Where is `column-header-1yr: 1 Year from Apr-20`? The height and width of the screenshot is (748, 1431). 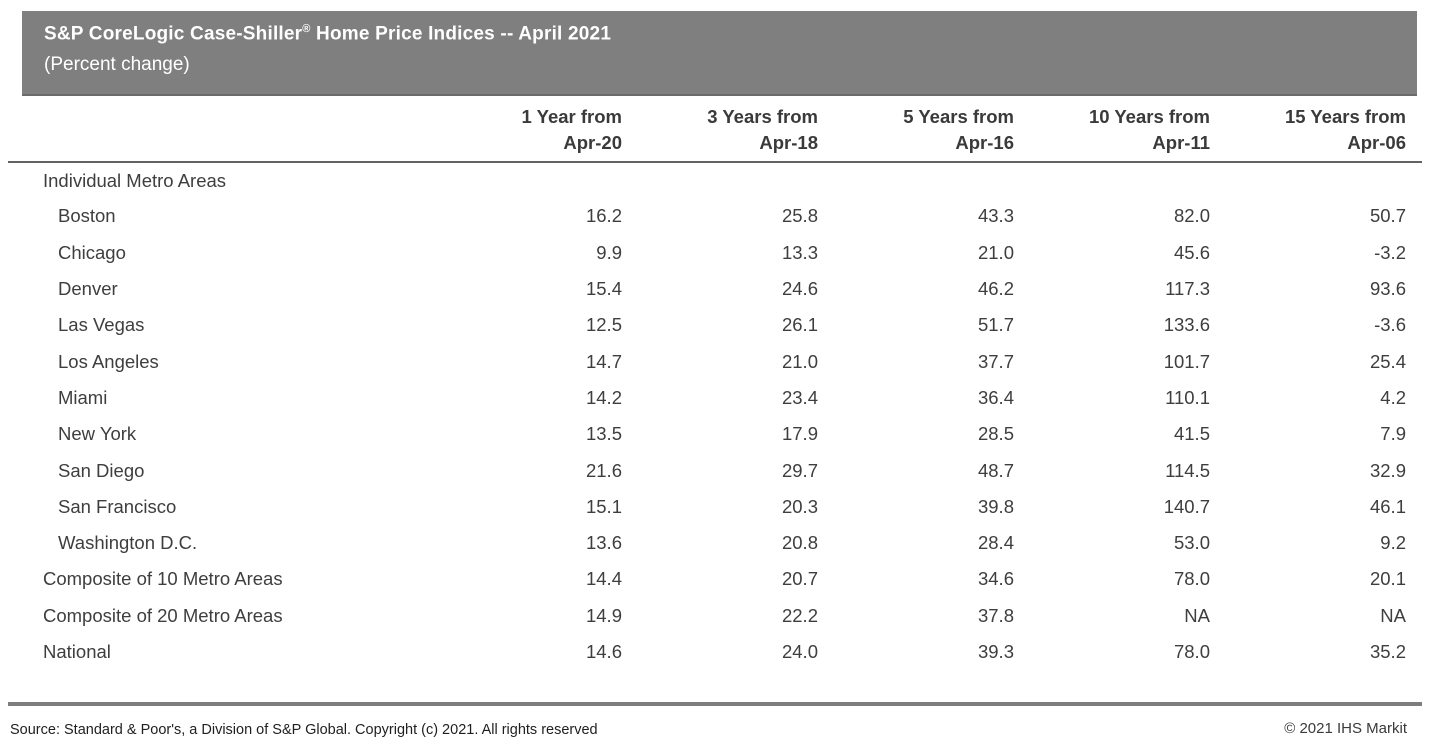 column-header-1yr: 1 Year from Apr-20 is located at coordinates (540, 129).